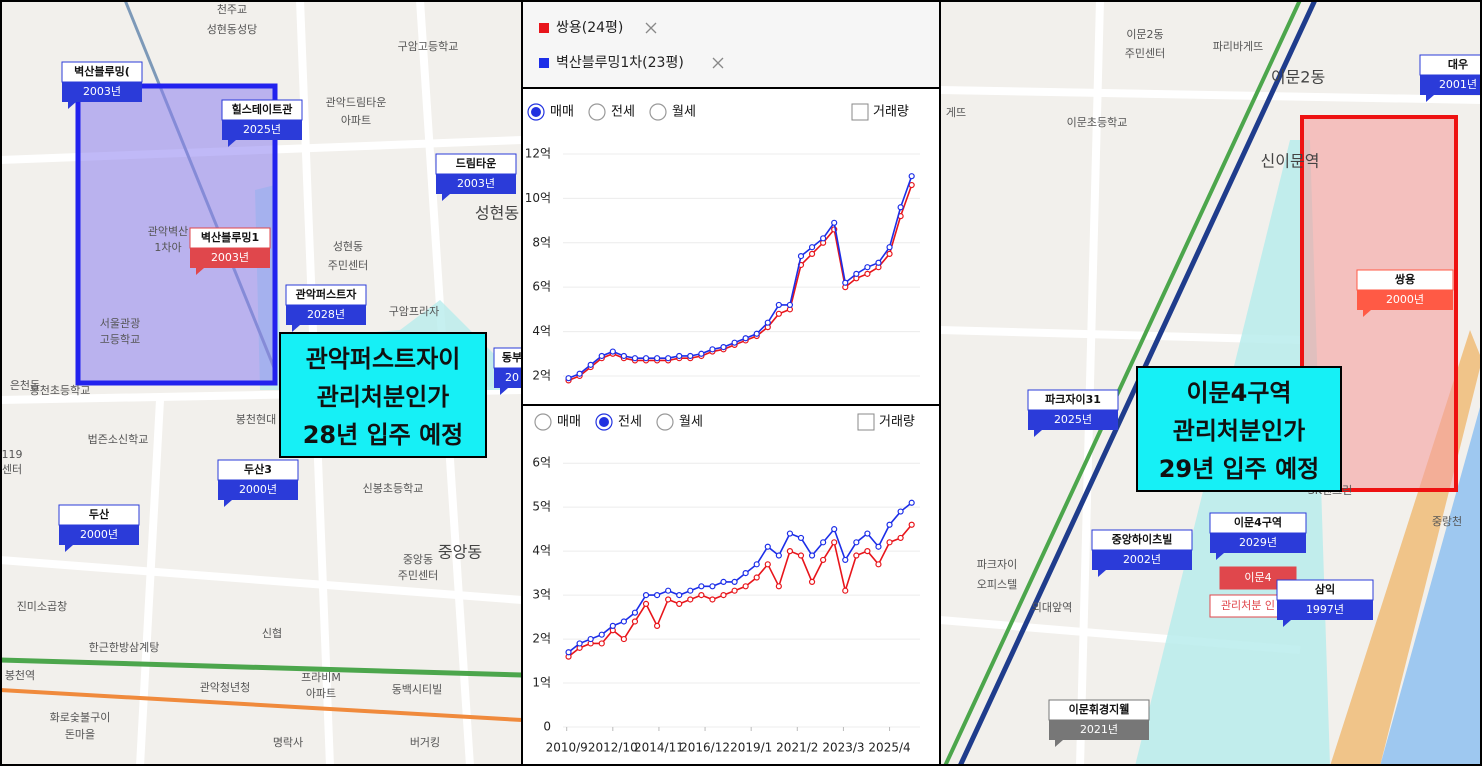 Image resolution: width=1482 pixels, height=766 pixels. I want to click on place-label: 아파트, so click(321, 693).